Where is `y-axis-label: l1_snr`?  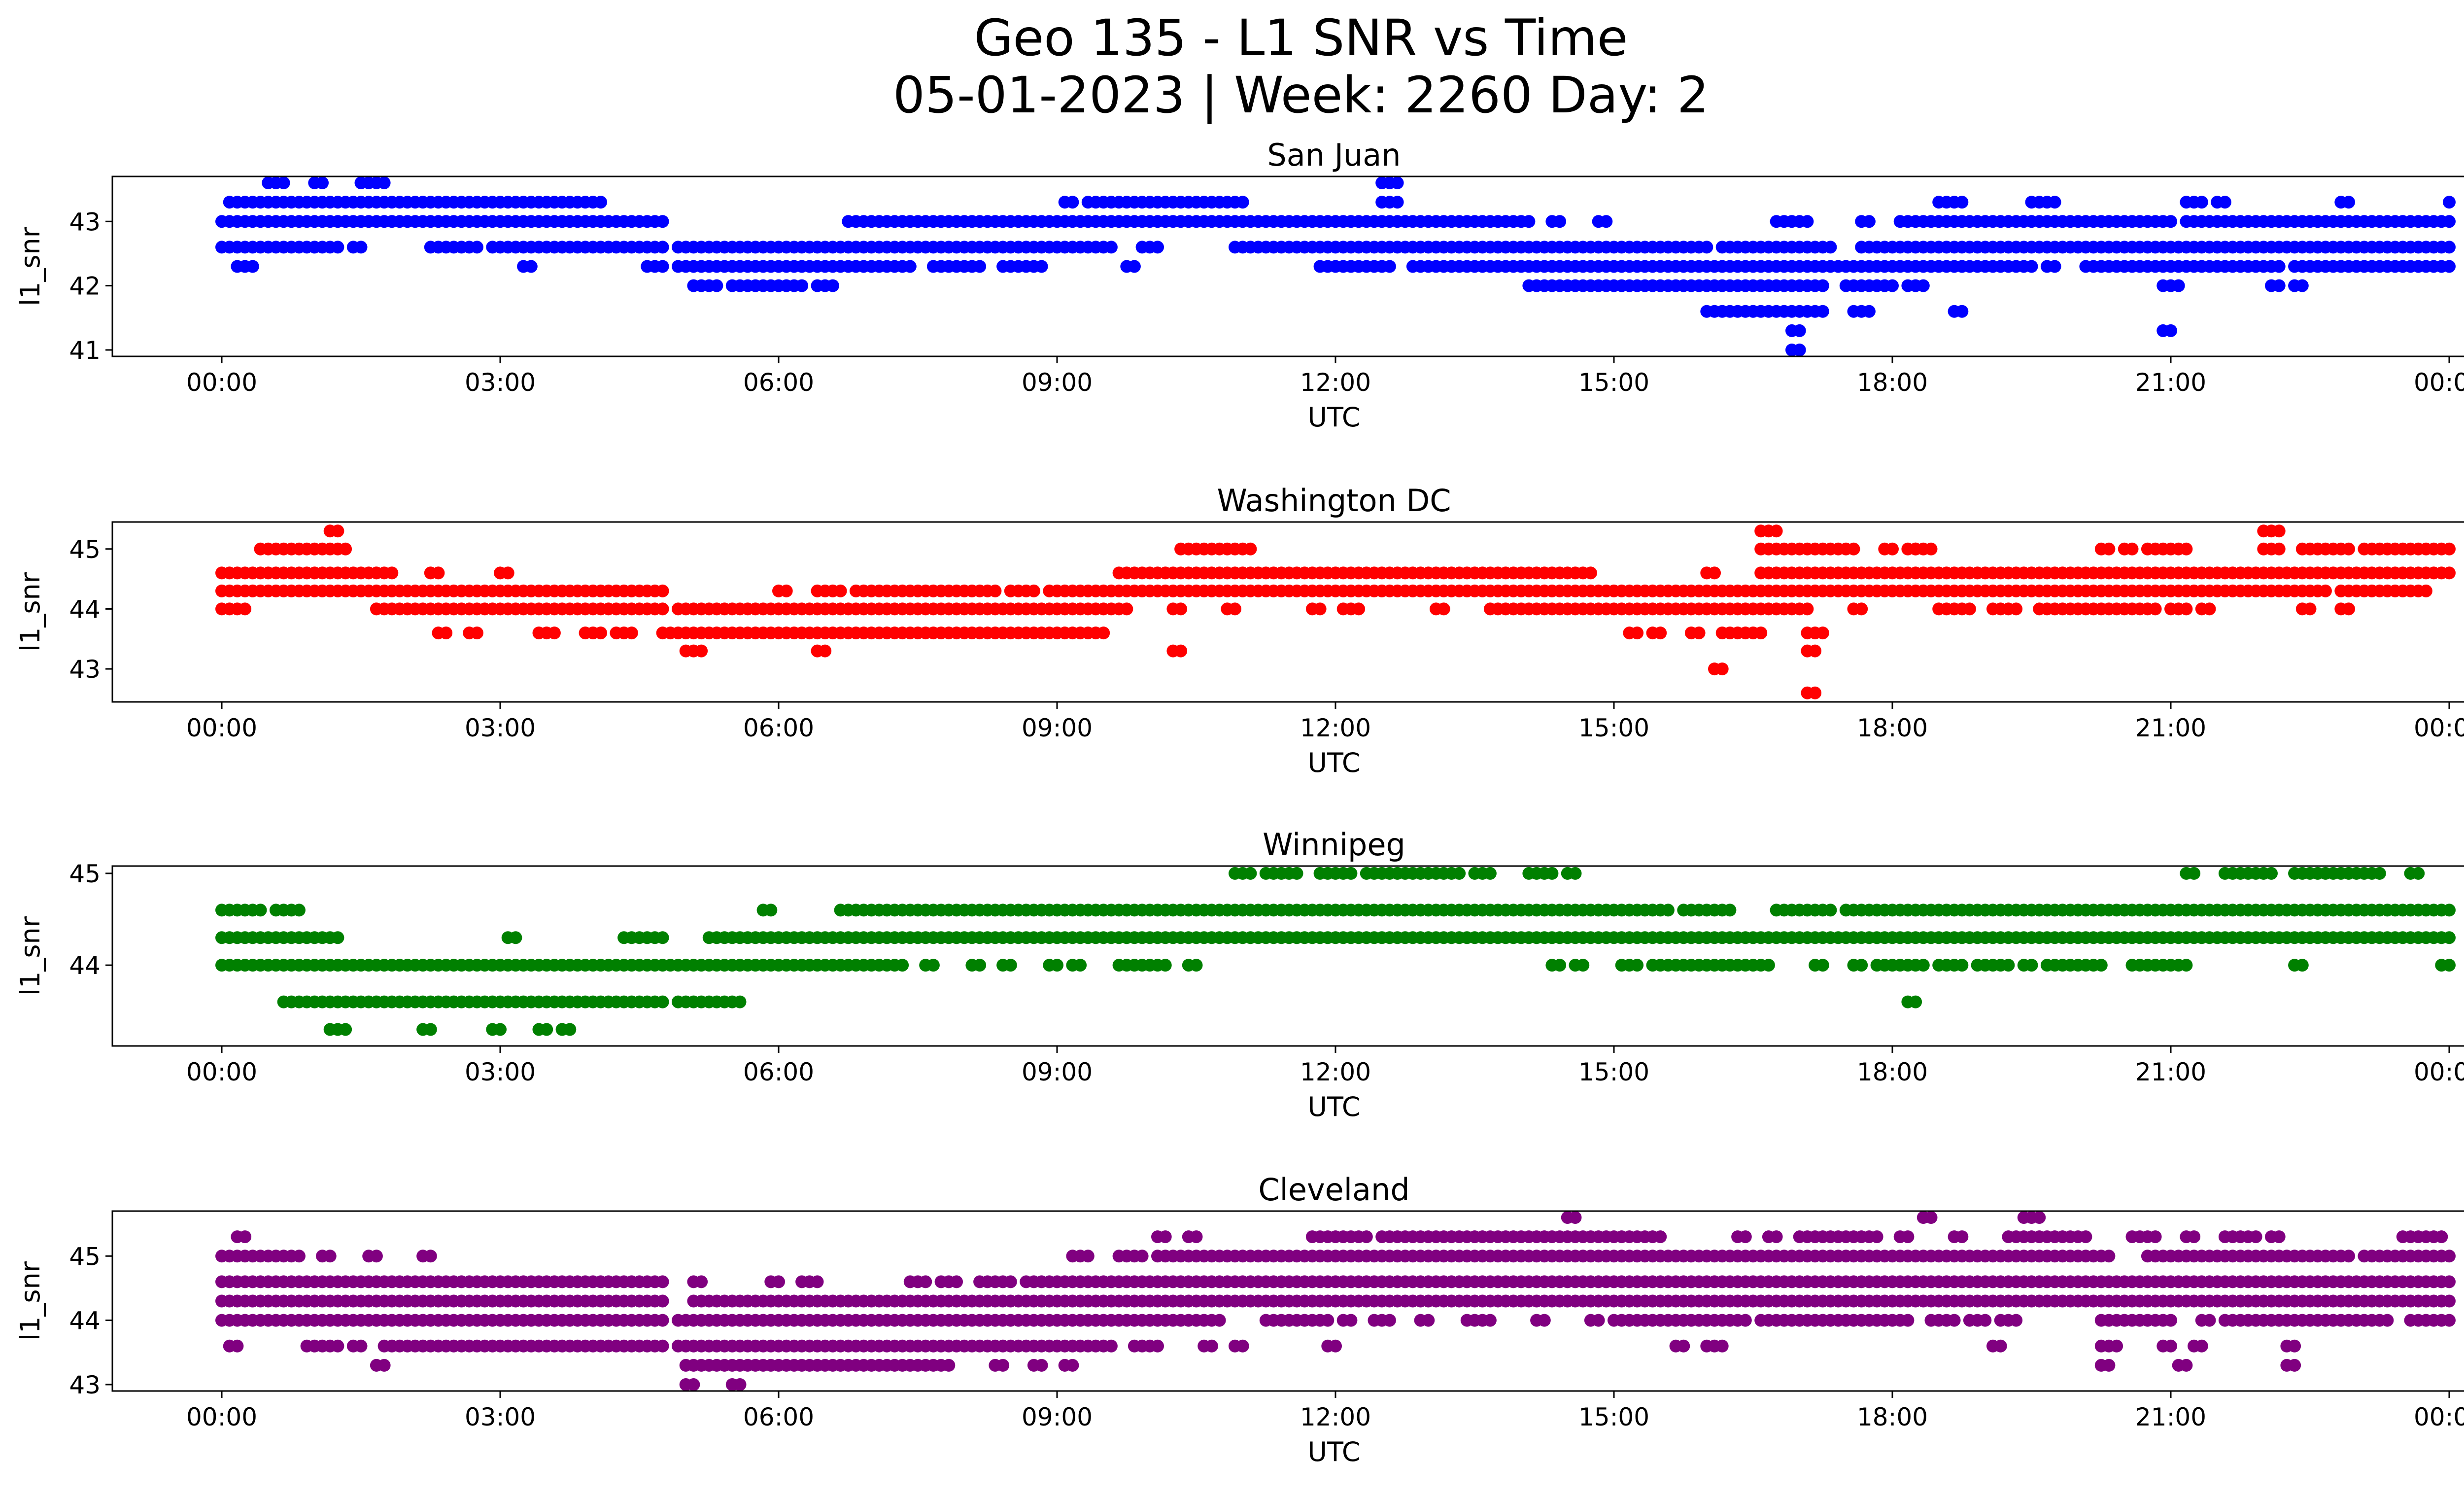 y-axis-label: l1_snr is located at coordinates (30, 266).